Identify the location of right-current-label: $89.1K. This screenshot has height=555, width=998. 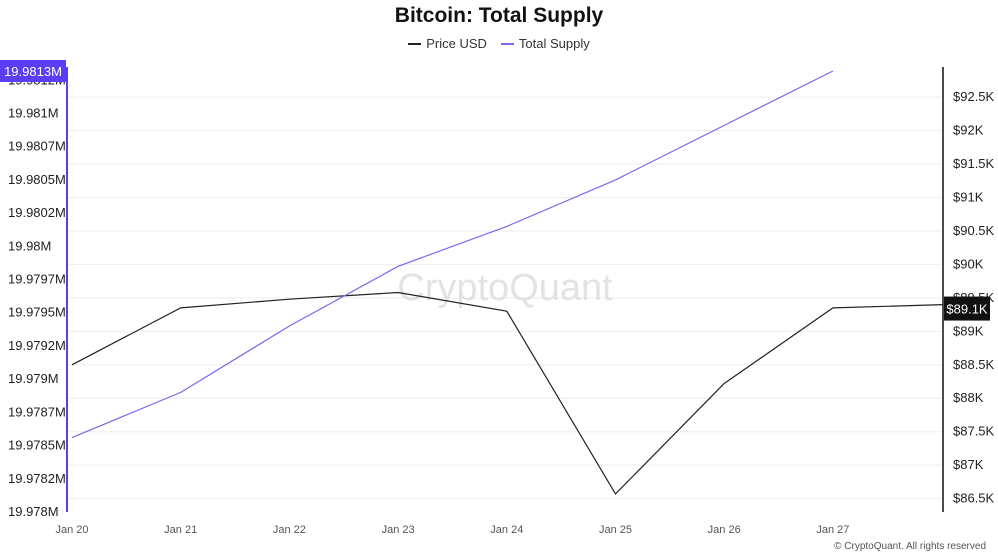
(967, 309).